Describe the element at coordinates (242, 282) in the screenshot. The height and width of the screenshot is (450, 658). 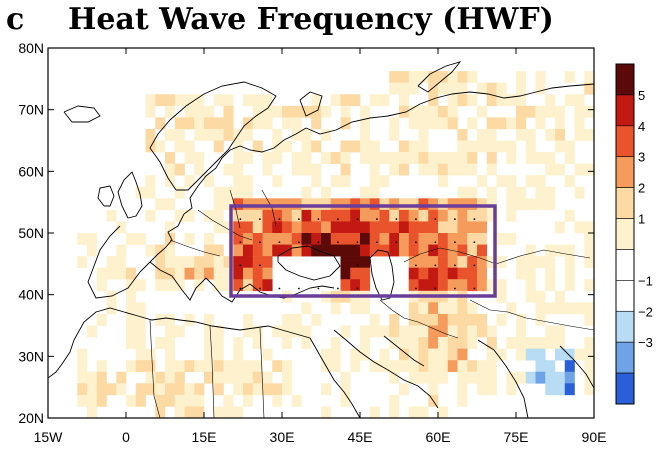
I see `coastline-mediterranean-north` at that location.